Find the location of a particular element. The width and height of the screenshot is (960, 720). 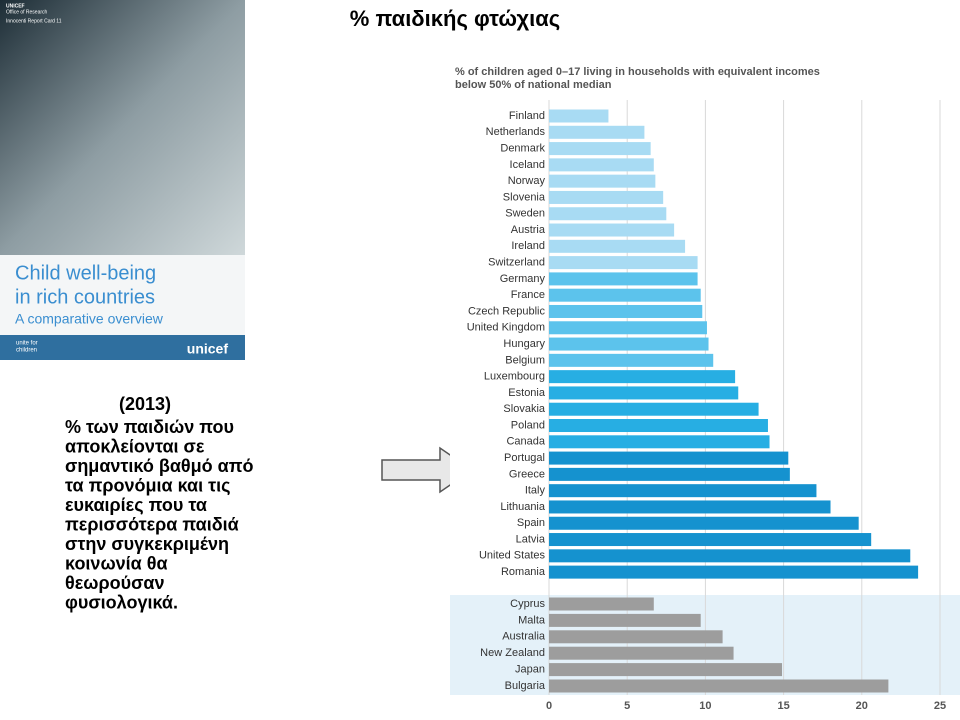

y-tick-label: Spain is located at coordinates (531, 523).